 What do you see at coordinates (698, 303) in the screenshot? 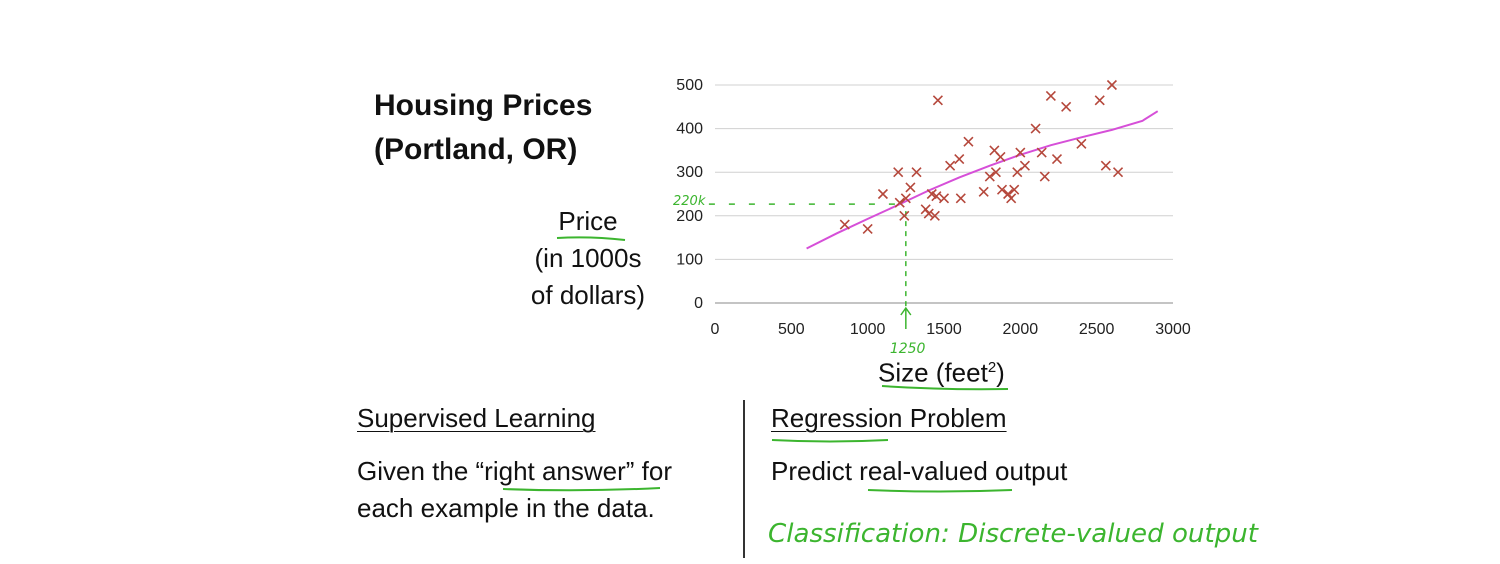
I see `y-tick-label: 0` at bounding box center [698, 303].